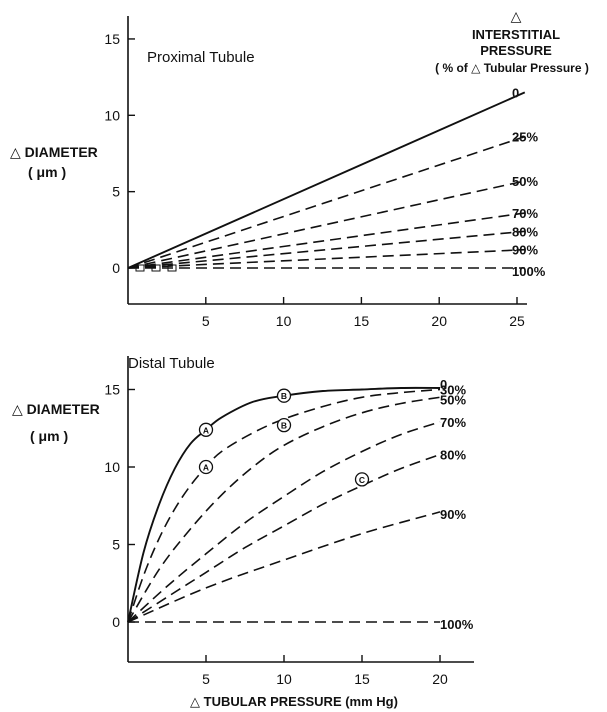 The width and height of the screenshot is (607, 712). I want to click on annotation-label: C, so click(362, 480).